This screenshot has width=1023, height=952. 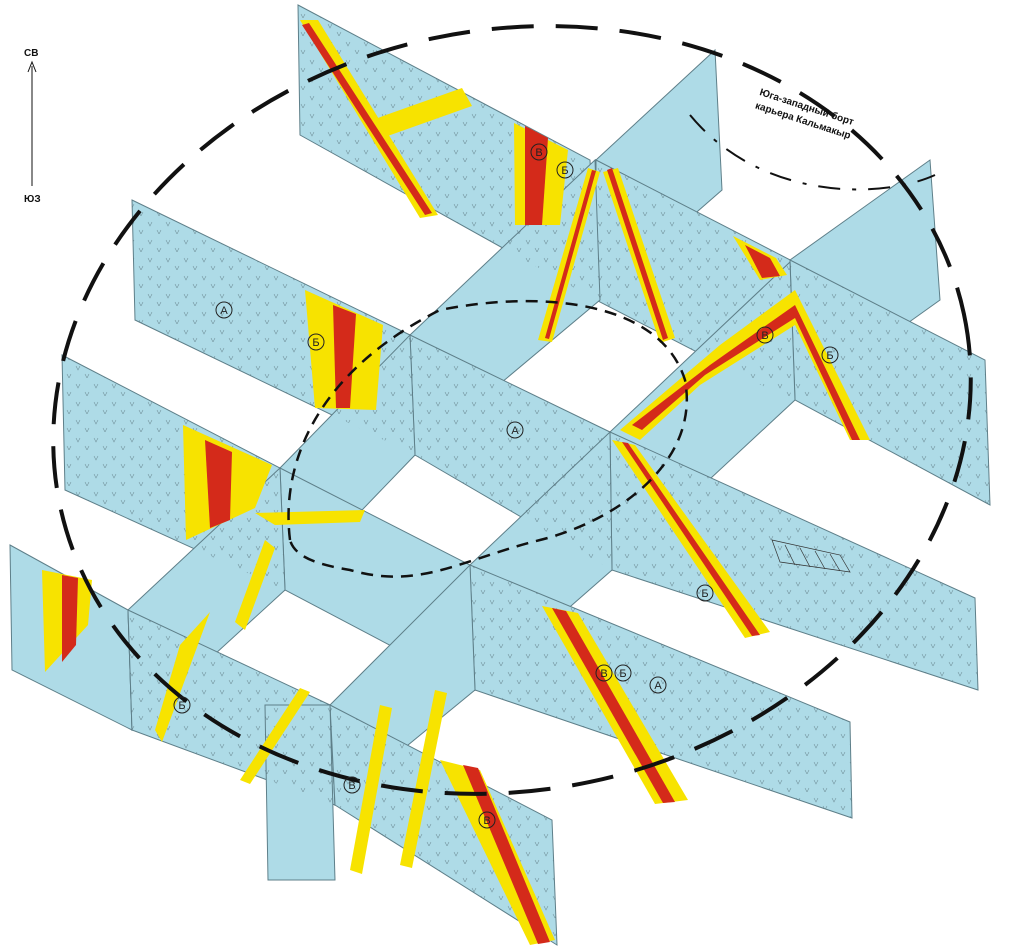 What do you see at coordinates (31, 53) in the screenshot?
I see `compass-north-label: СВ` at bounding box center [31, 53].